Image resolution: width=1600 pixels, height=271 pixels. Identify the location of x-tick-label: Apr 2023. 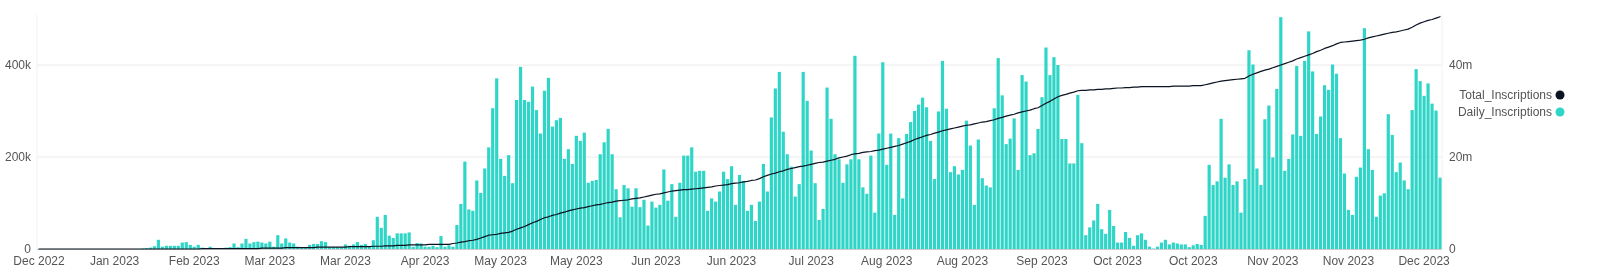
(425, 261).